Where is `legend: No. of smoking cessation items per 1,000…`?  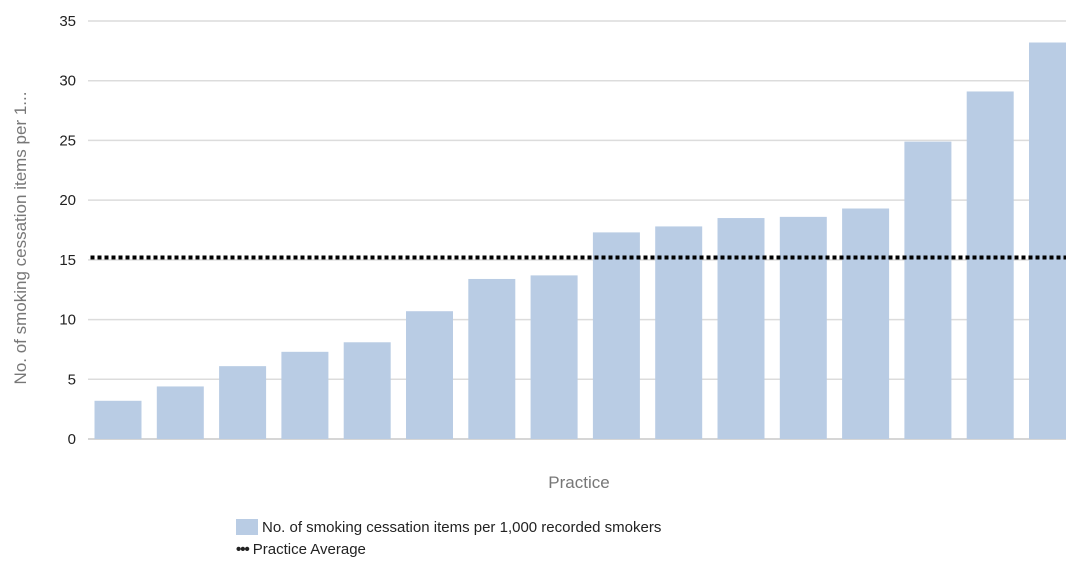
legend: No. of smoking cessation items per 1,000… is located at coordinates (448, 538).